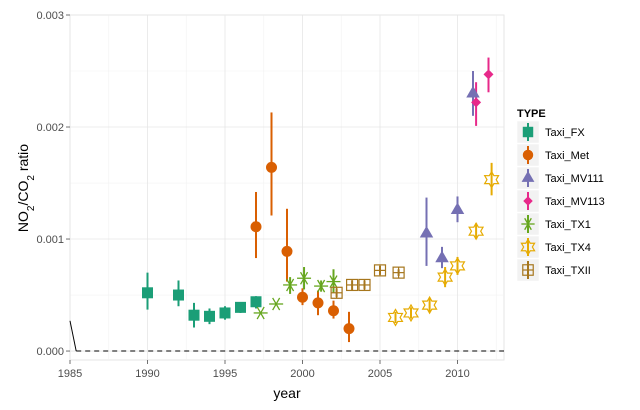  I want to click on legend-label-taxi-tx4: Taxi_TX4, so click(568, 248).